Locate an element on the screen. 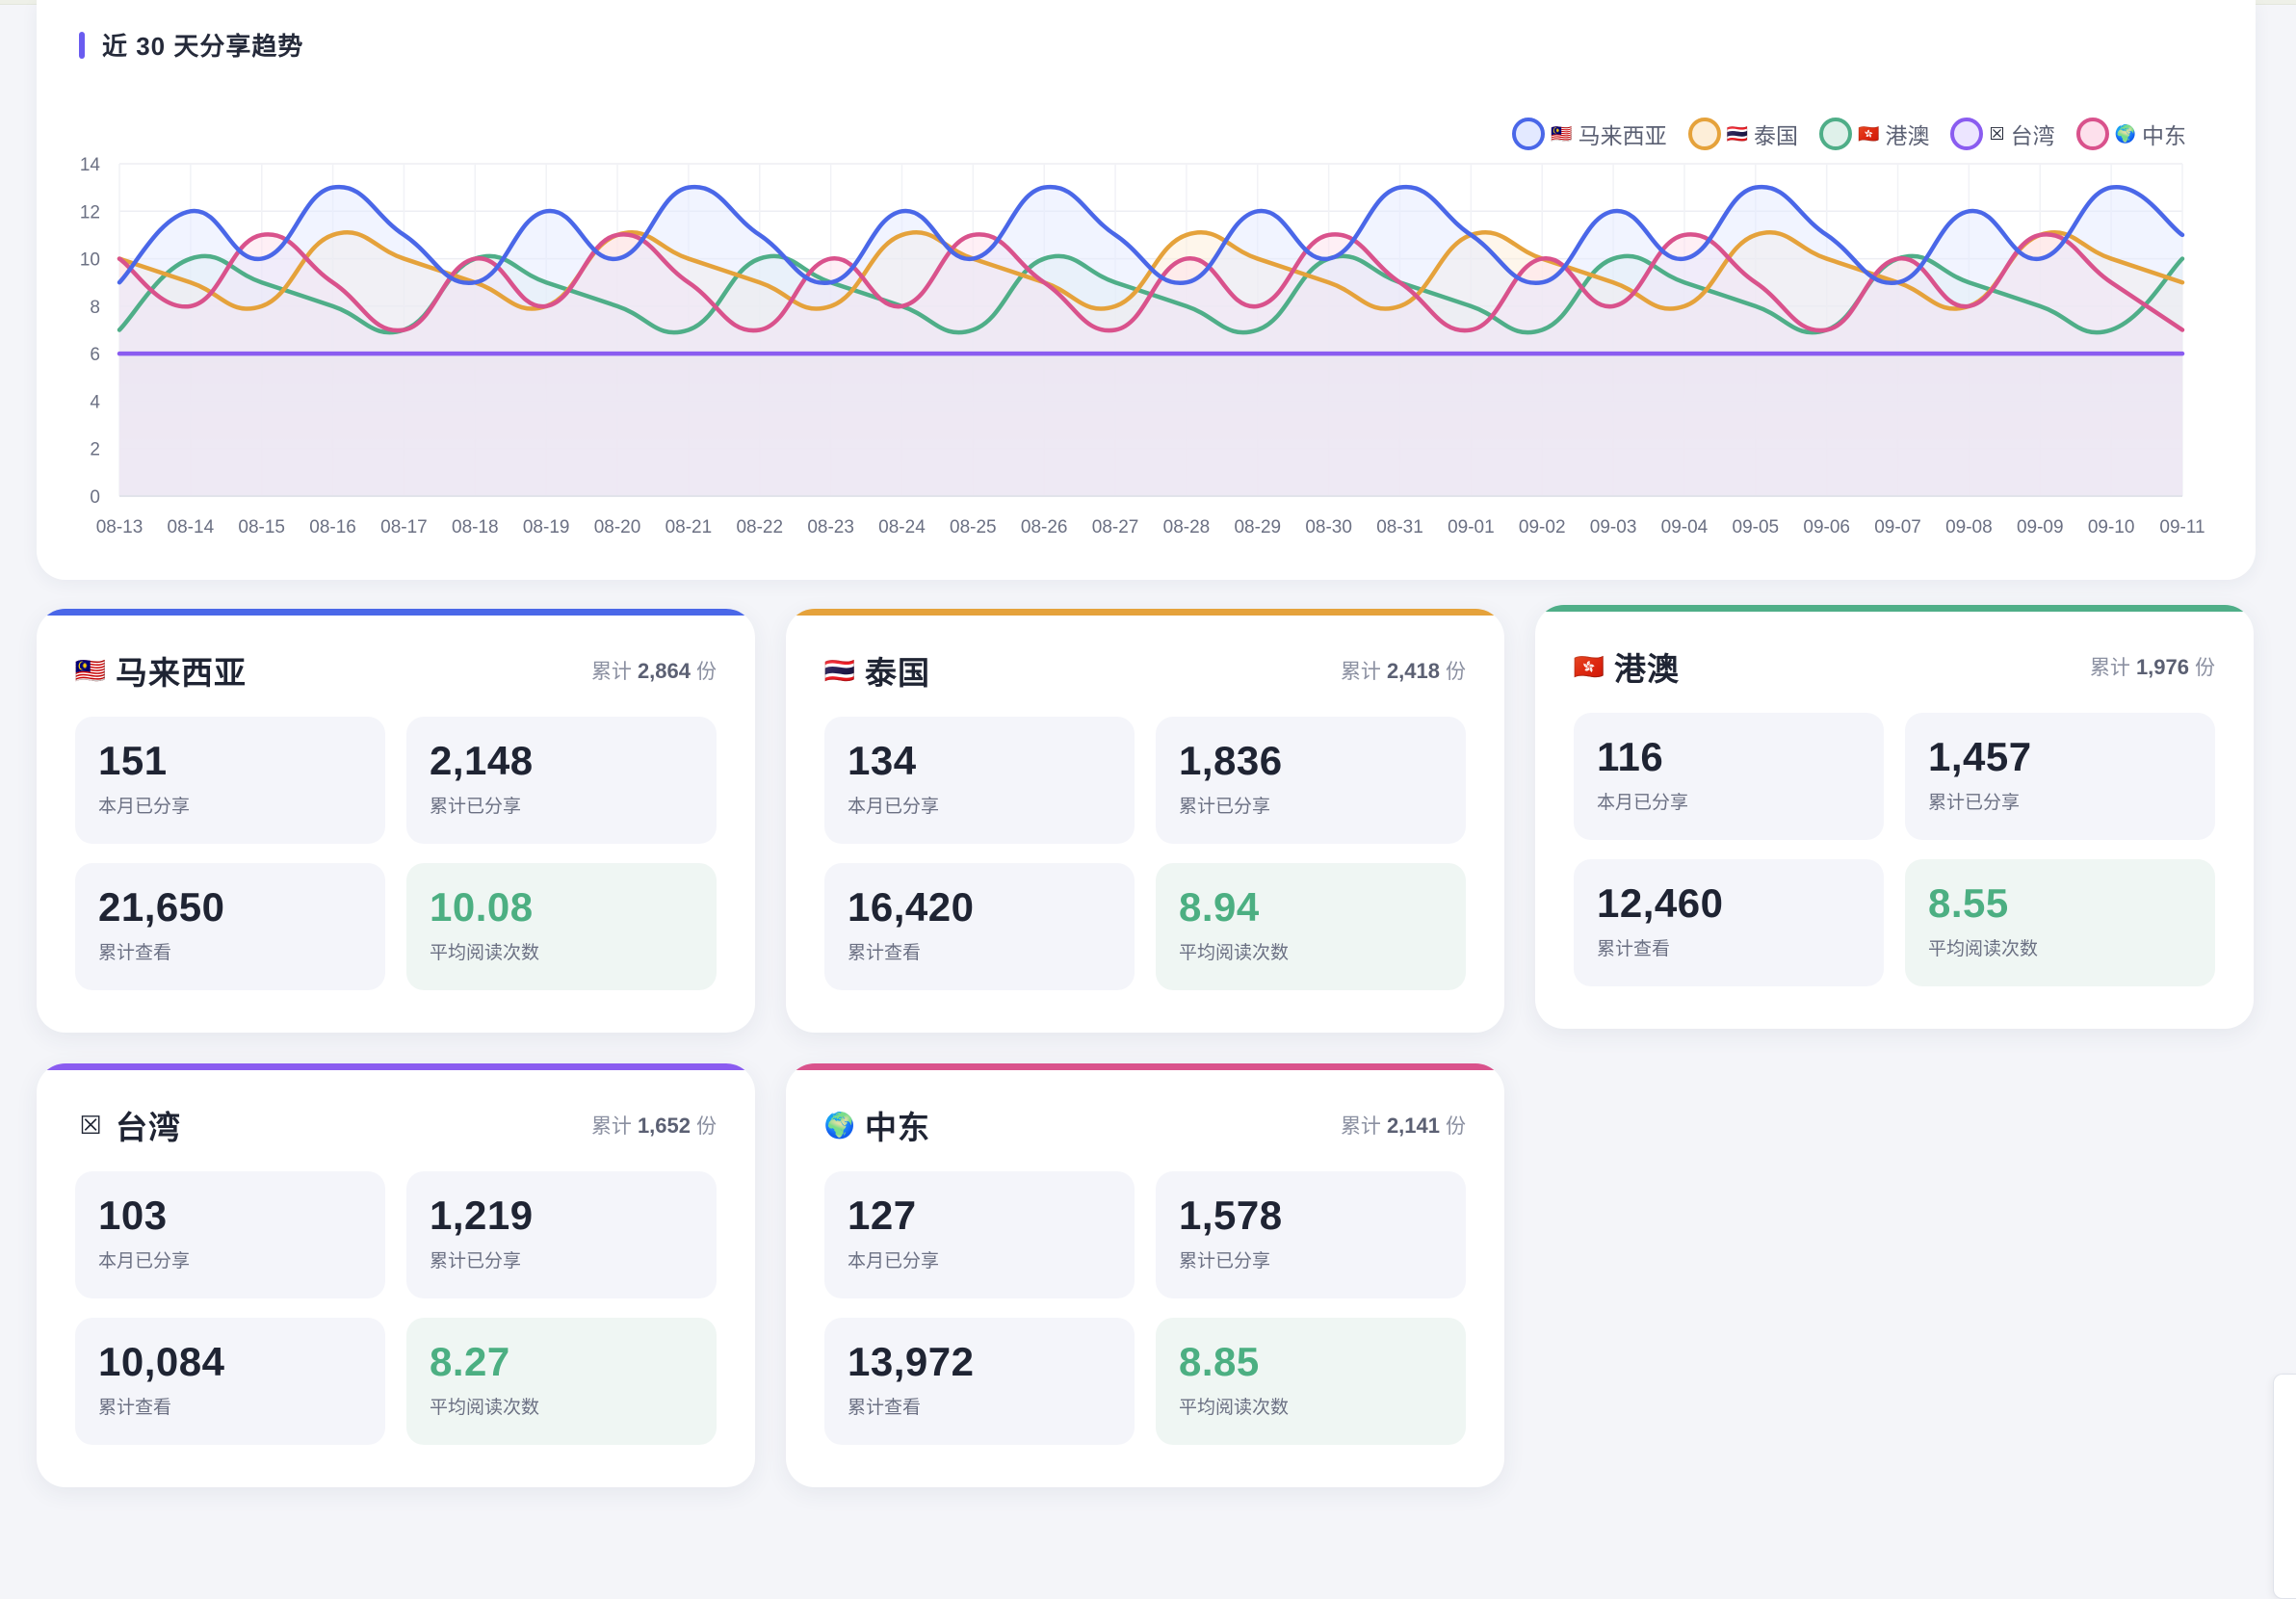 The image size is (2296, 1599). x-tick-label: 08-14 is located at coordinates (191, 527).